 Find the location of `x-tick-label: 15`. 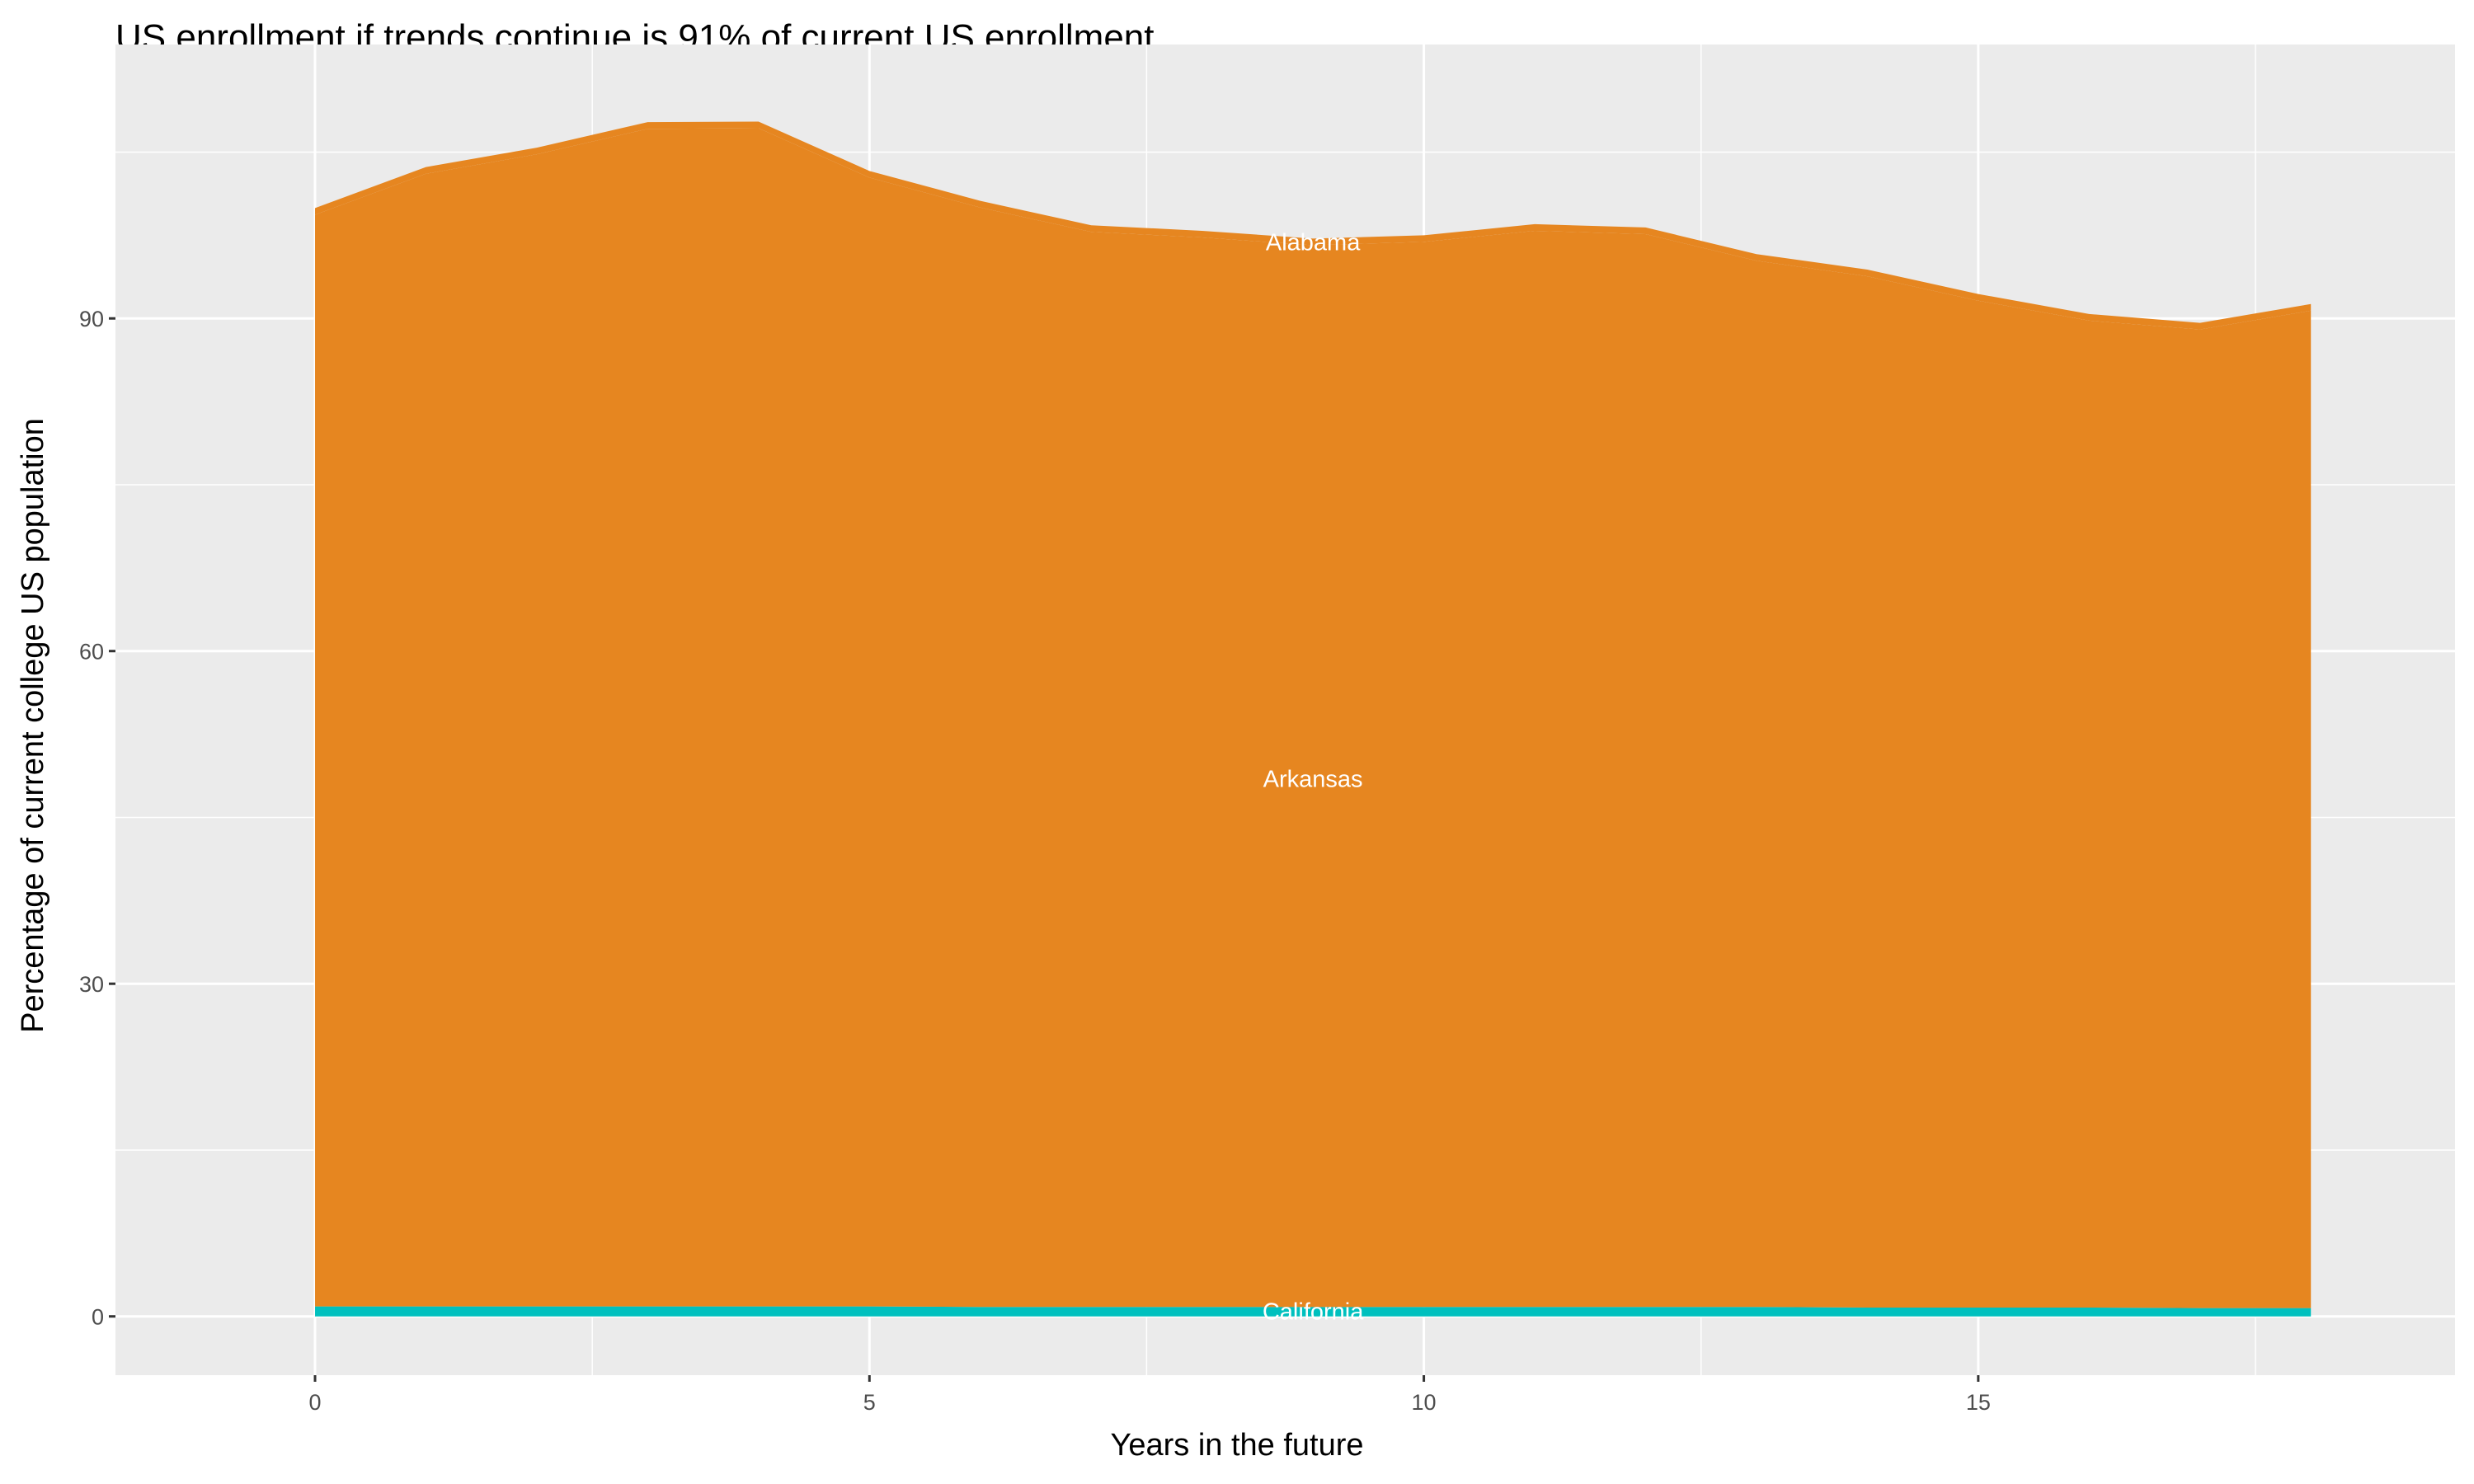

x-tick-label: 15 is located at coordinates (1978, 1402).